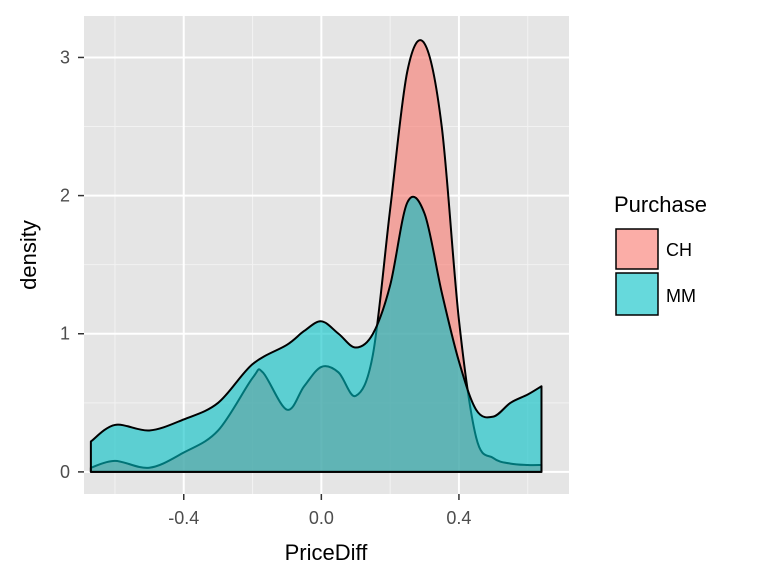 The width and height of the screenshot is (768, 576). I want to click on legend-swatch-mm, so click(637, 294).